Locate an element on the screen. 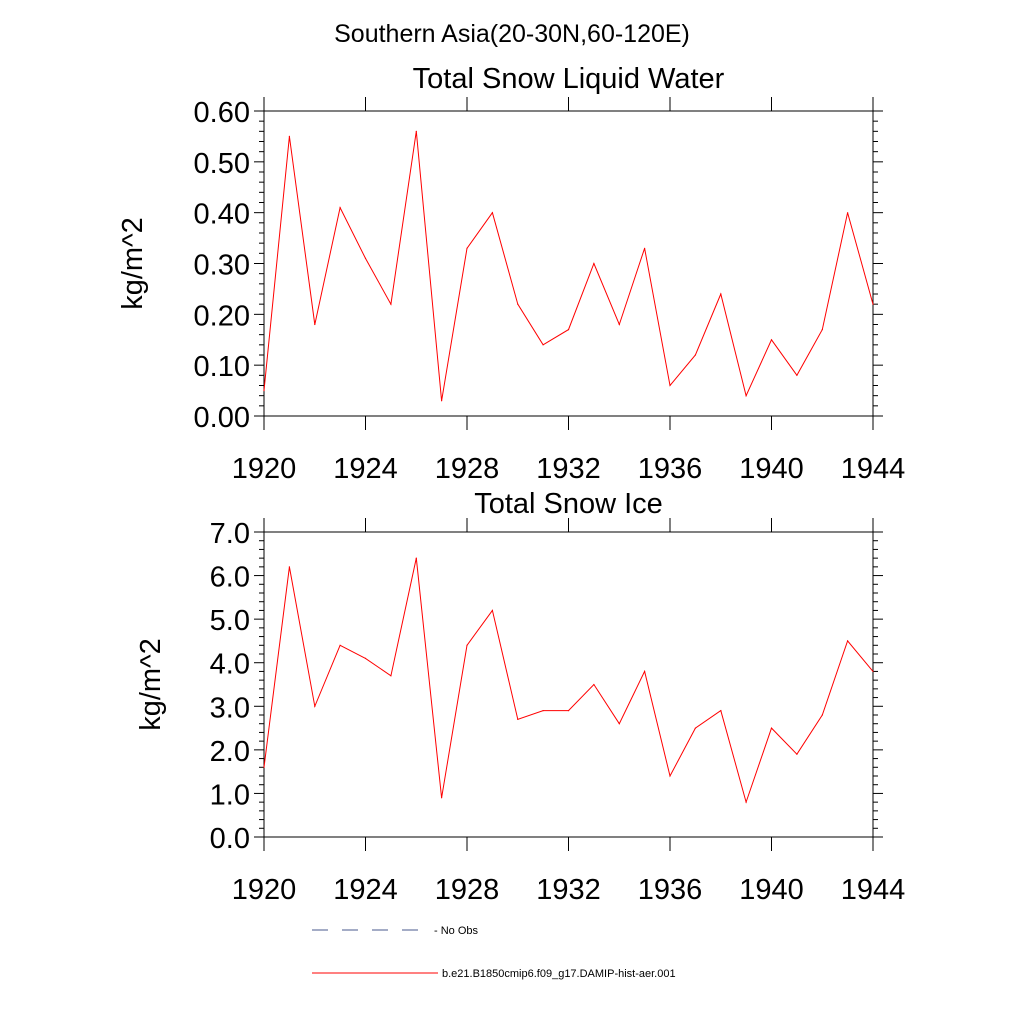 This screenshot has width=1024, height=1024. y-tick-label: 0.40 is located at coordinates (222, 215).